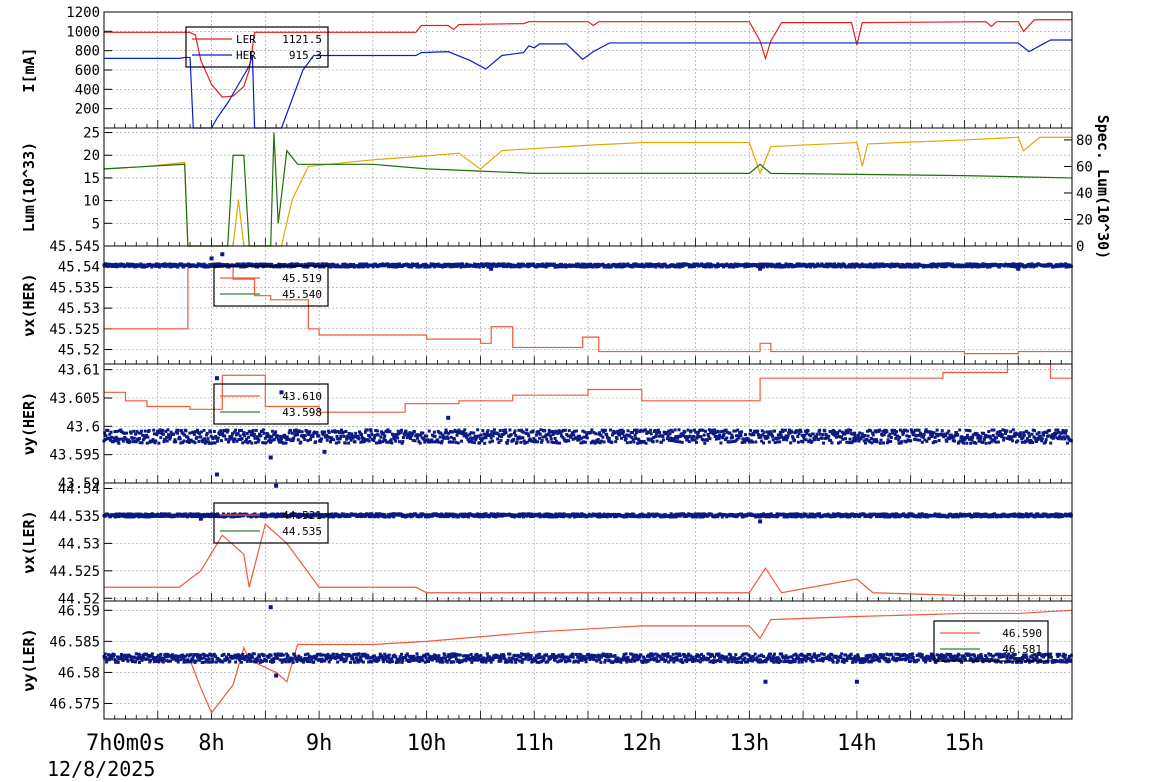  I want to click on series-line, so click(587, 191).